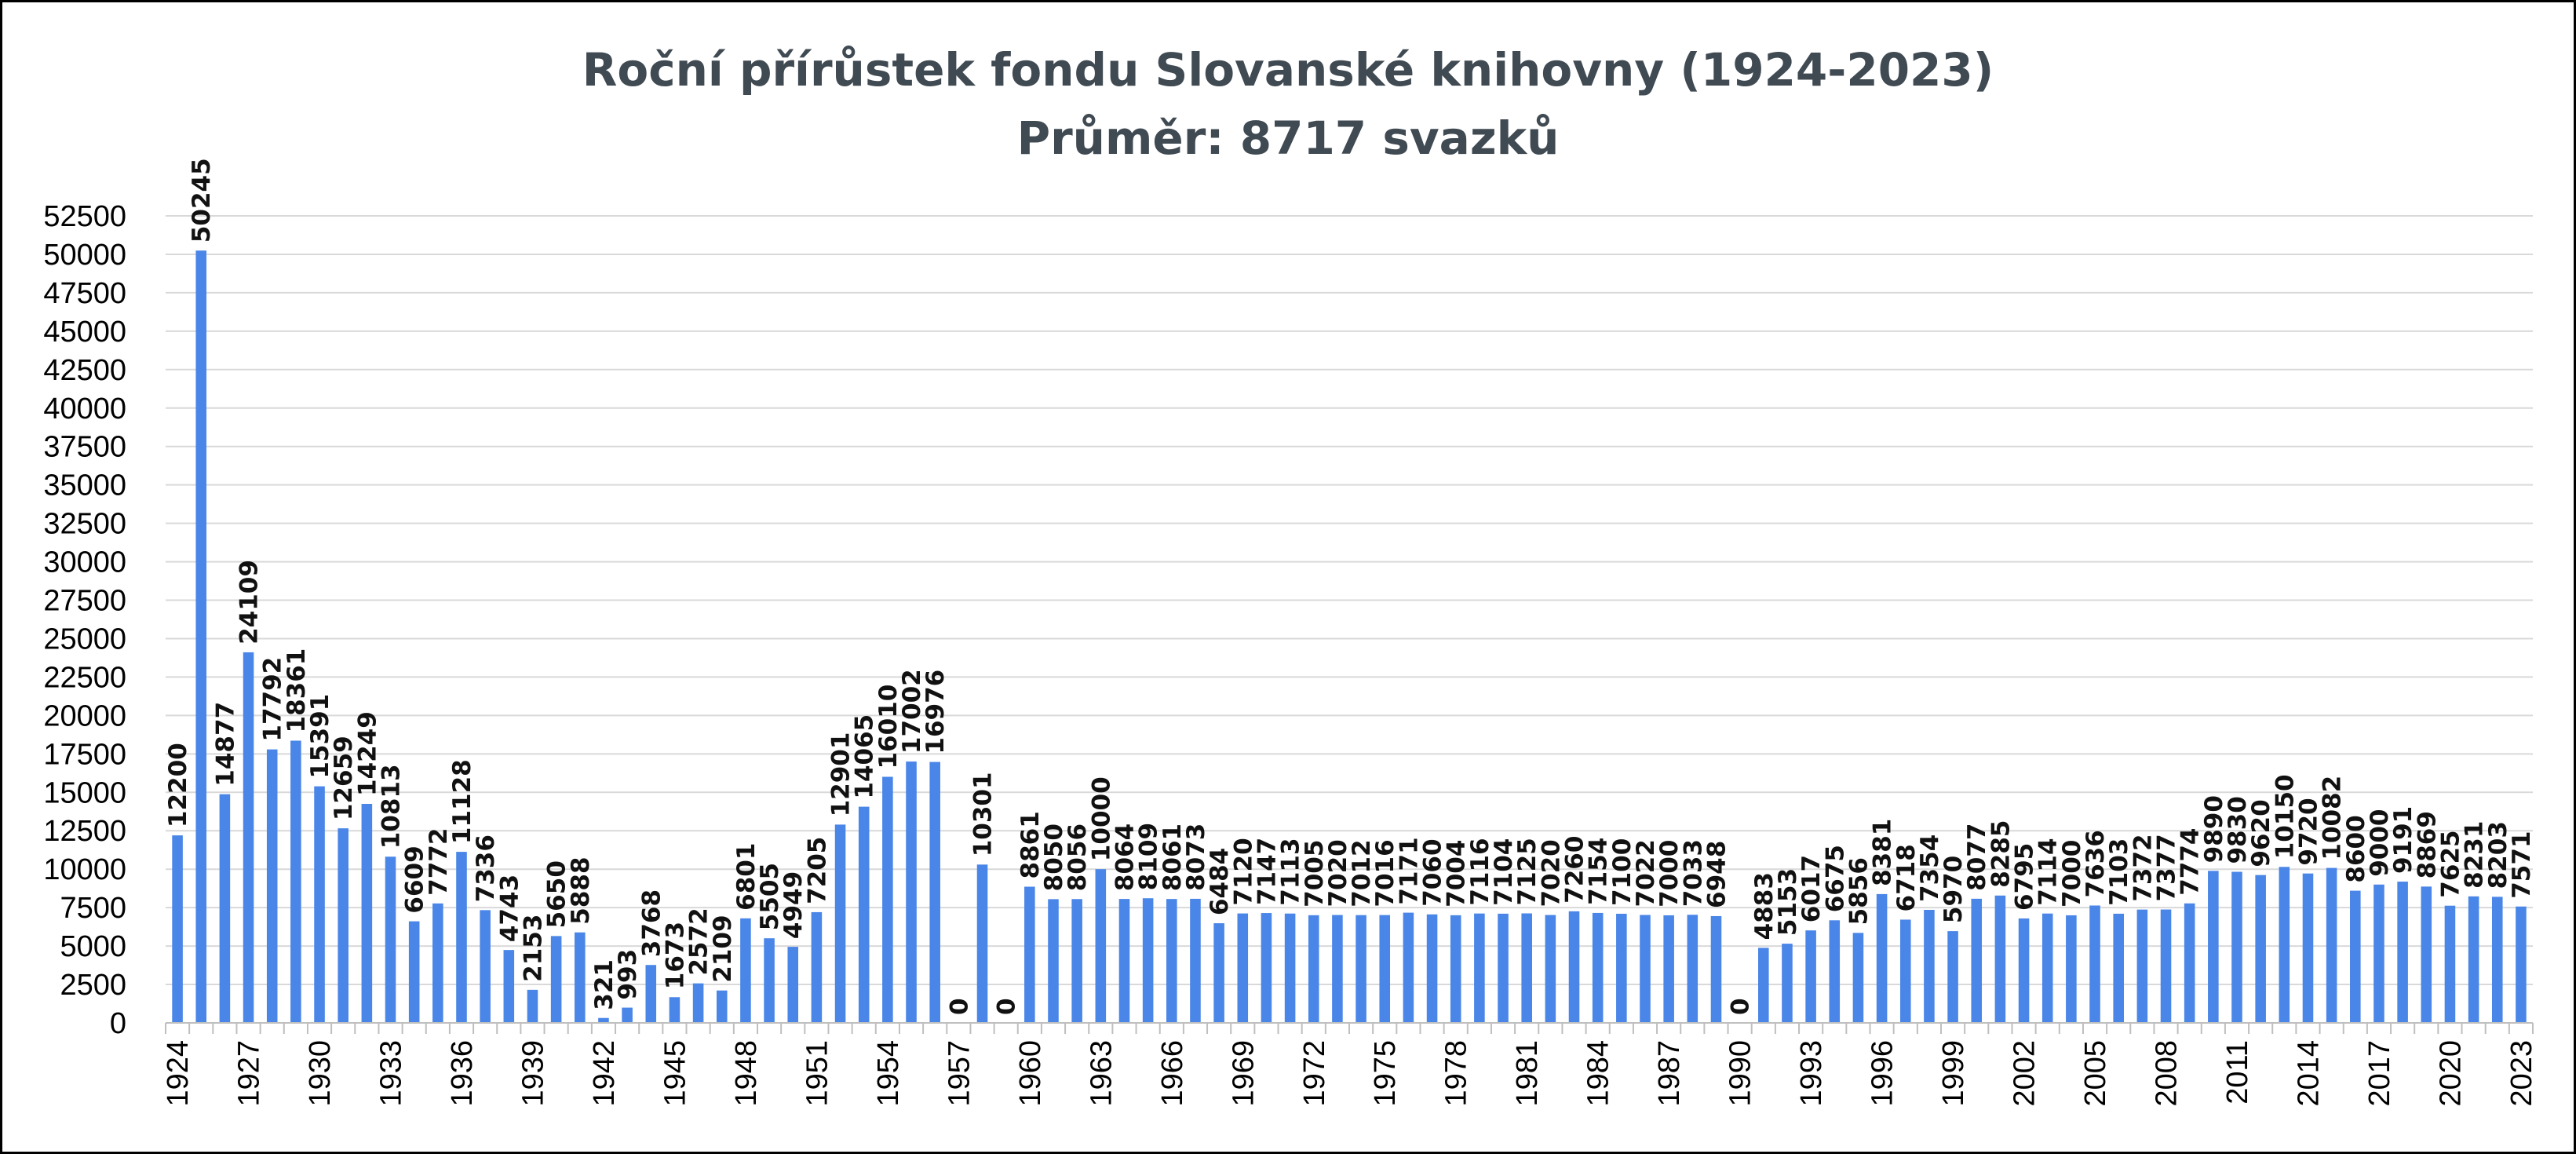 The width and height of the screenshot is (2576, 1154). I want to click on data-label: 8869, so click(2427, 844).